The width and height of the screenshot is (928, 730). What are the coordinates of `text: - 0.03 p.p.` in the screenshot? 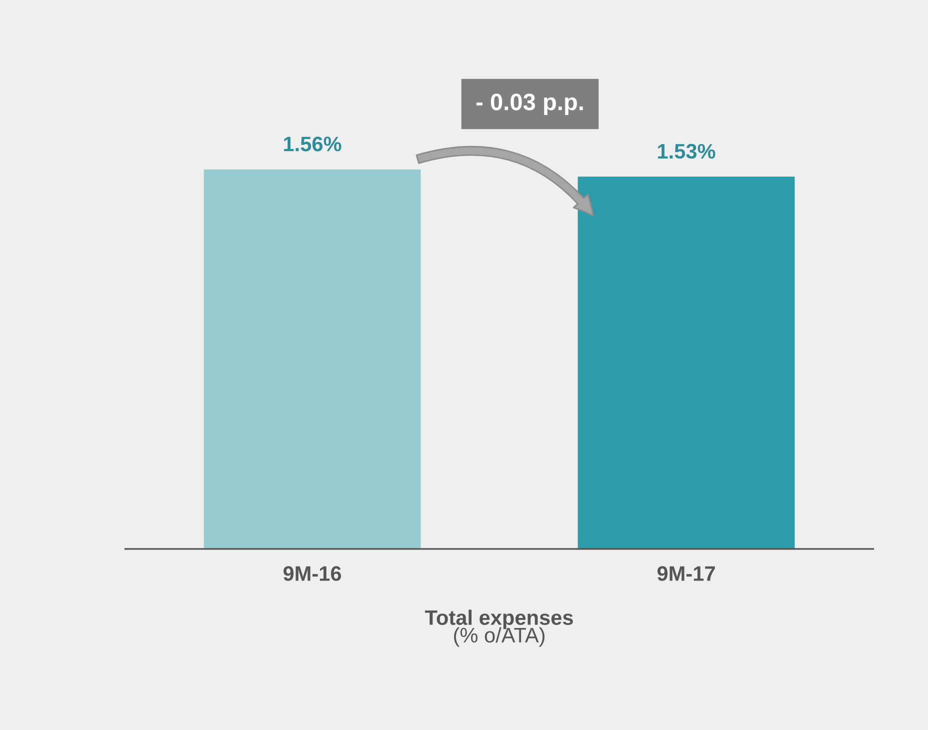 It's located at (529, 105).